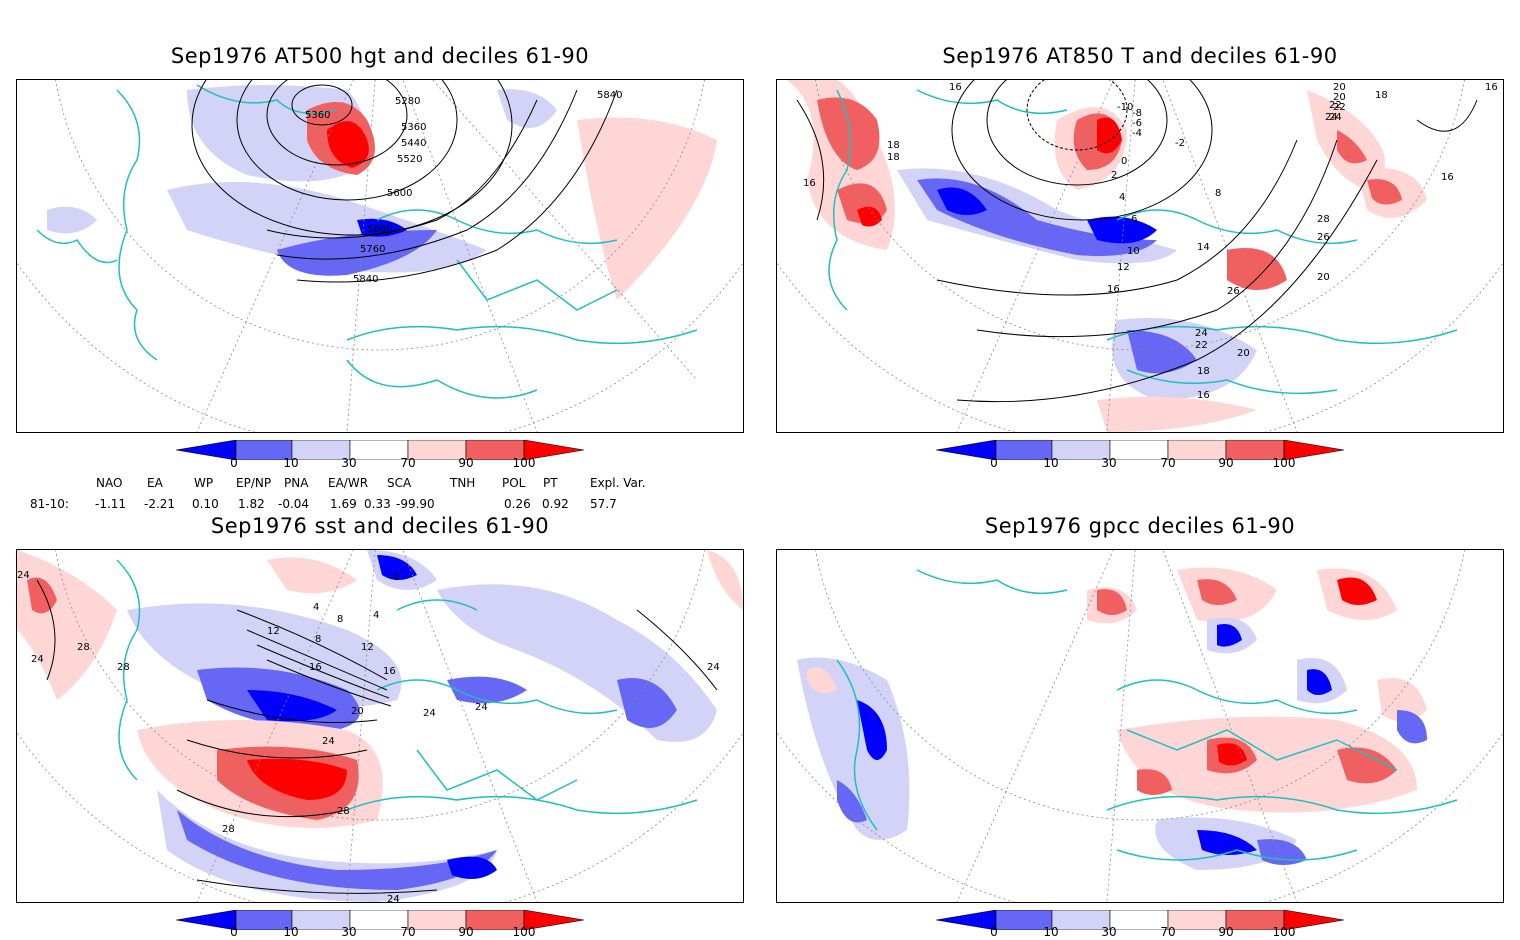  Describe the element at coordinates (294, 504) in the screenshot. I see `index-value: -0.04` at that location.